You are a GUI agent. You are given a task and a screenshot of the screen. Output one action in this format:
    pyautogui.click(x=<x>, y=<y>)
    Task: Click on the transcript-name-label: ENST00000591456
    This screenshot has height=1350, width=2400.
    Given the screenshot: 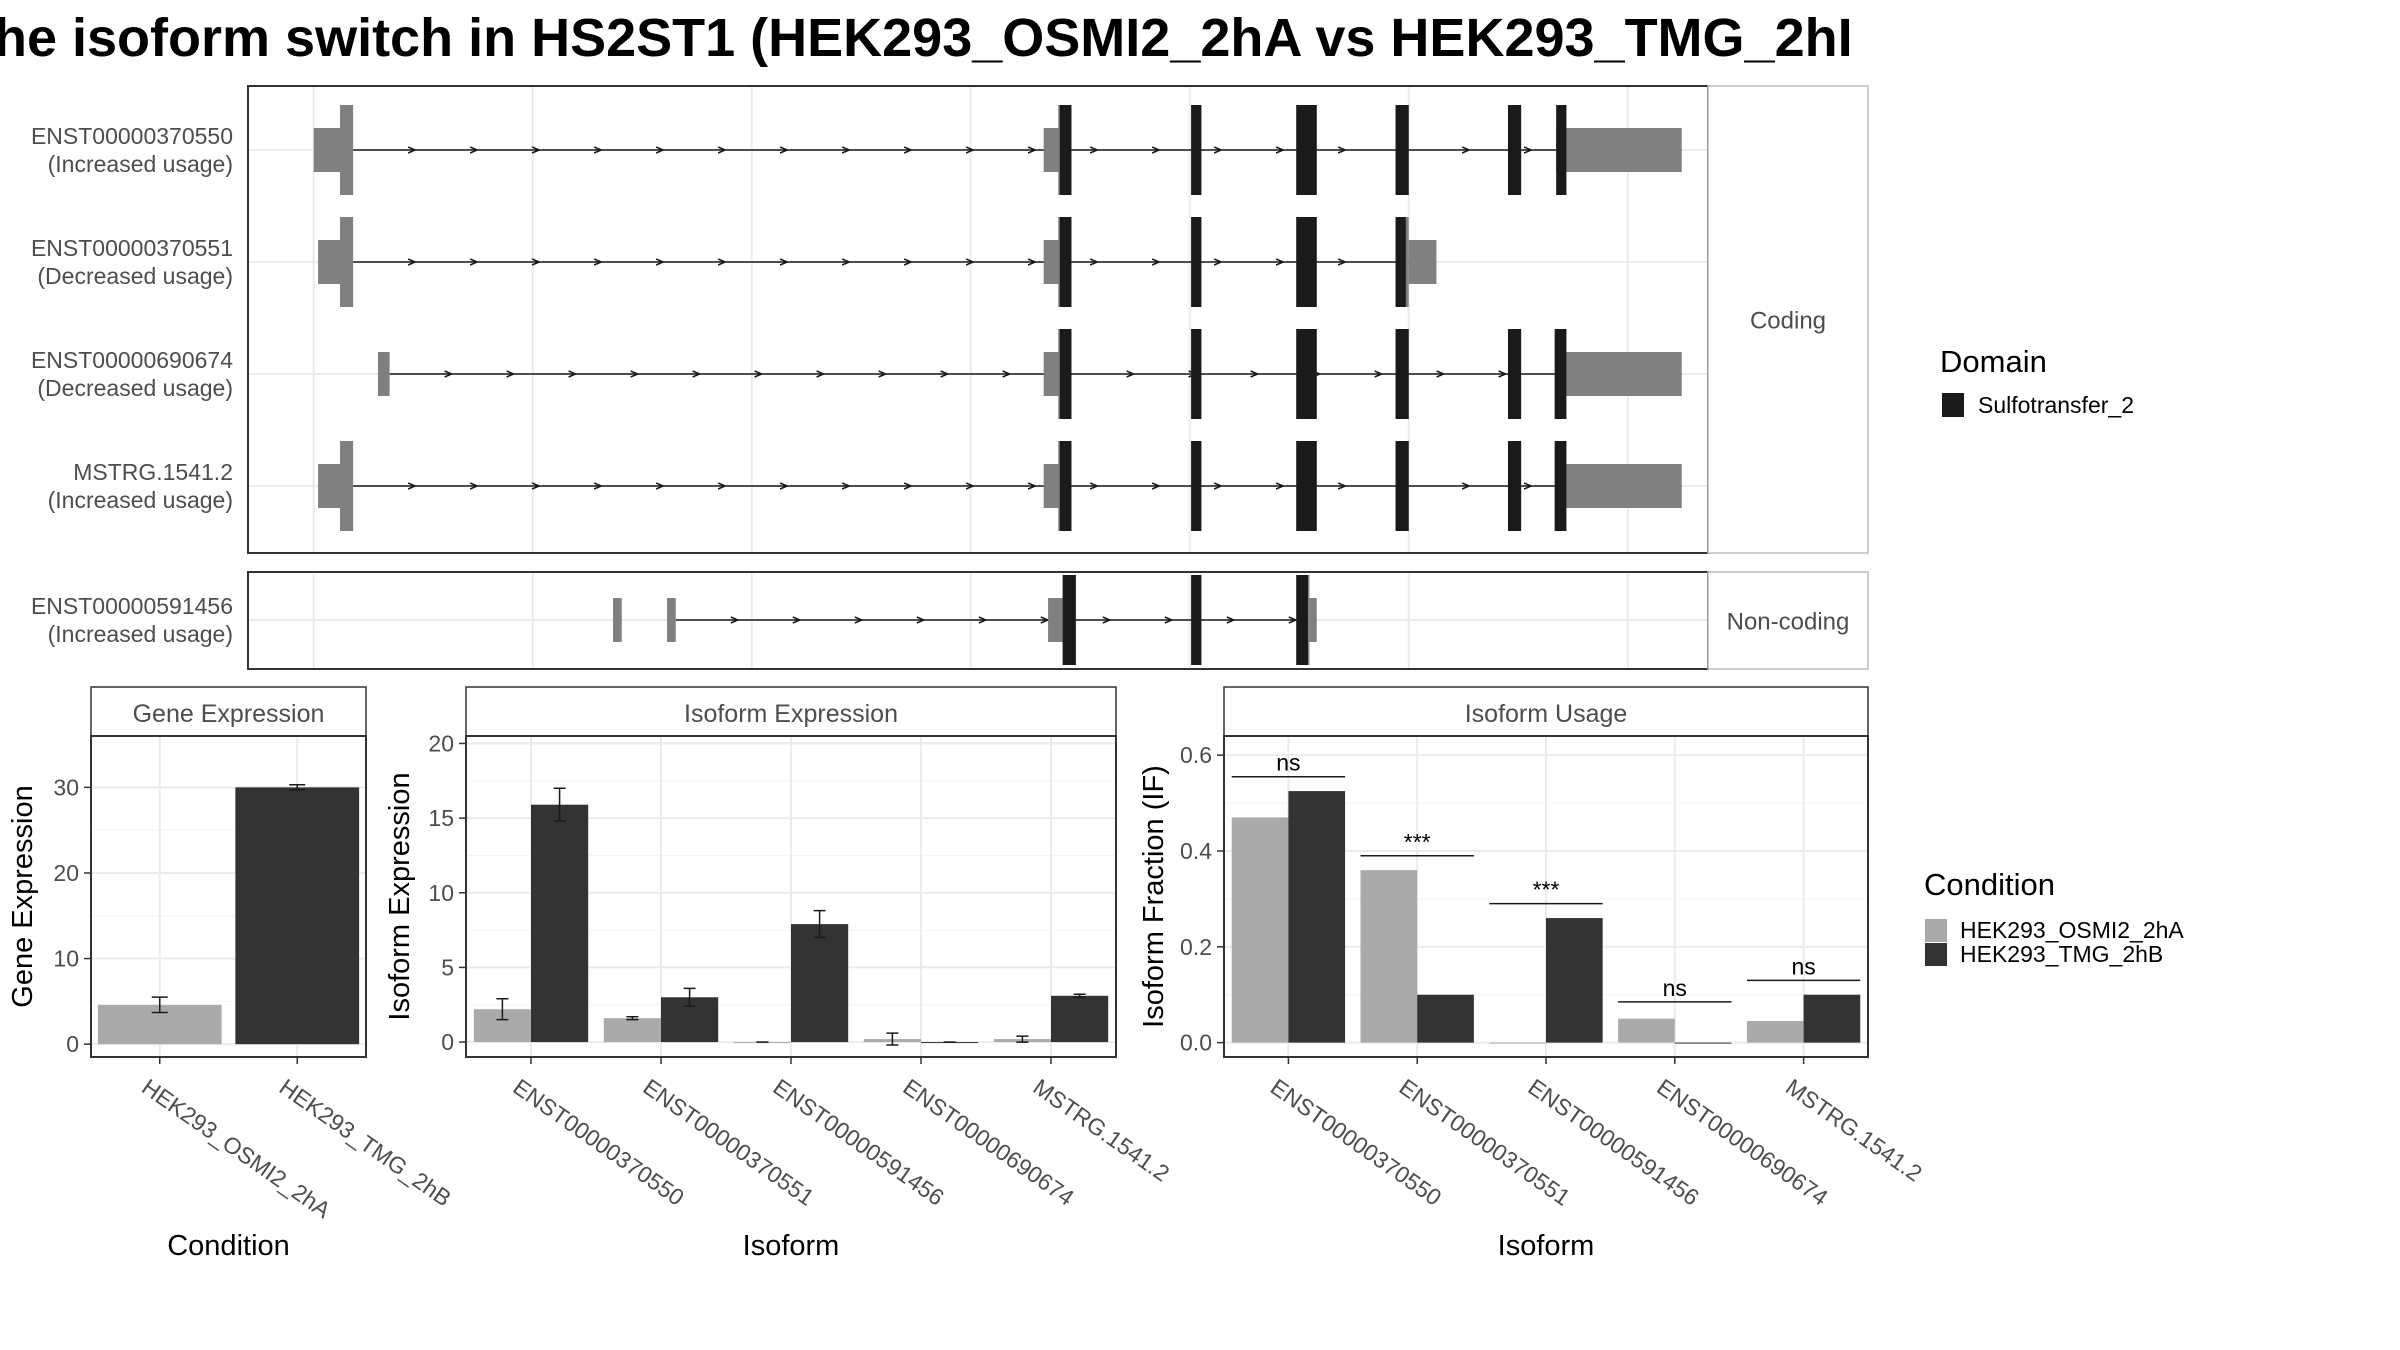 What is the action you would take?
    pyautogui.click(x=132, y=606)
    